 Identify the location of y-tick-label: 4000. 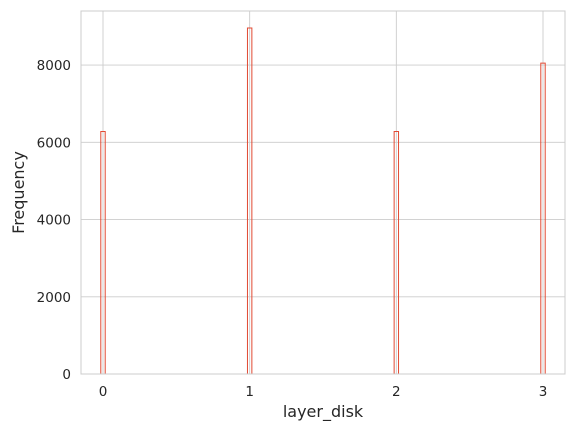
(54, 221).